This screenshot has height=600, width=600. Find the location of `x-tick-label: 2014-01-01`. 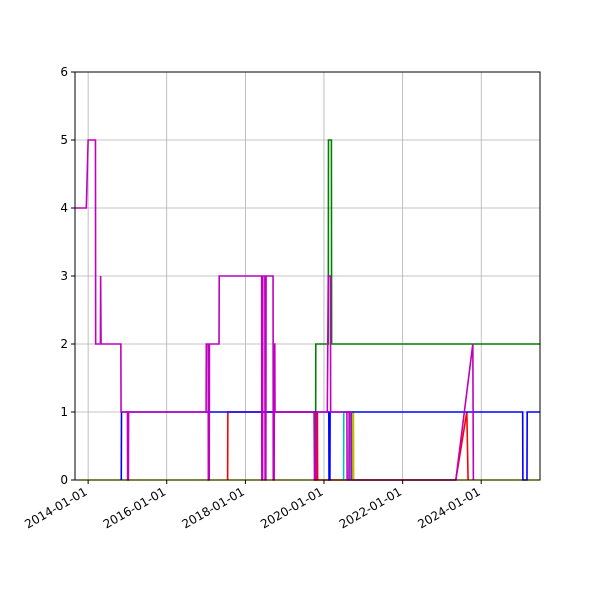

x-tick-label: 2014-01-01 is located at coordinates (55, 507).